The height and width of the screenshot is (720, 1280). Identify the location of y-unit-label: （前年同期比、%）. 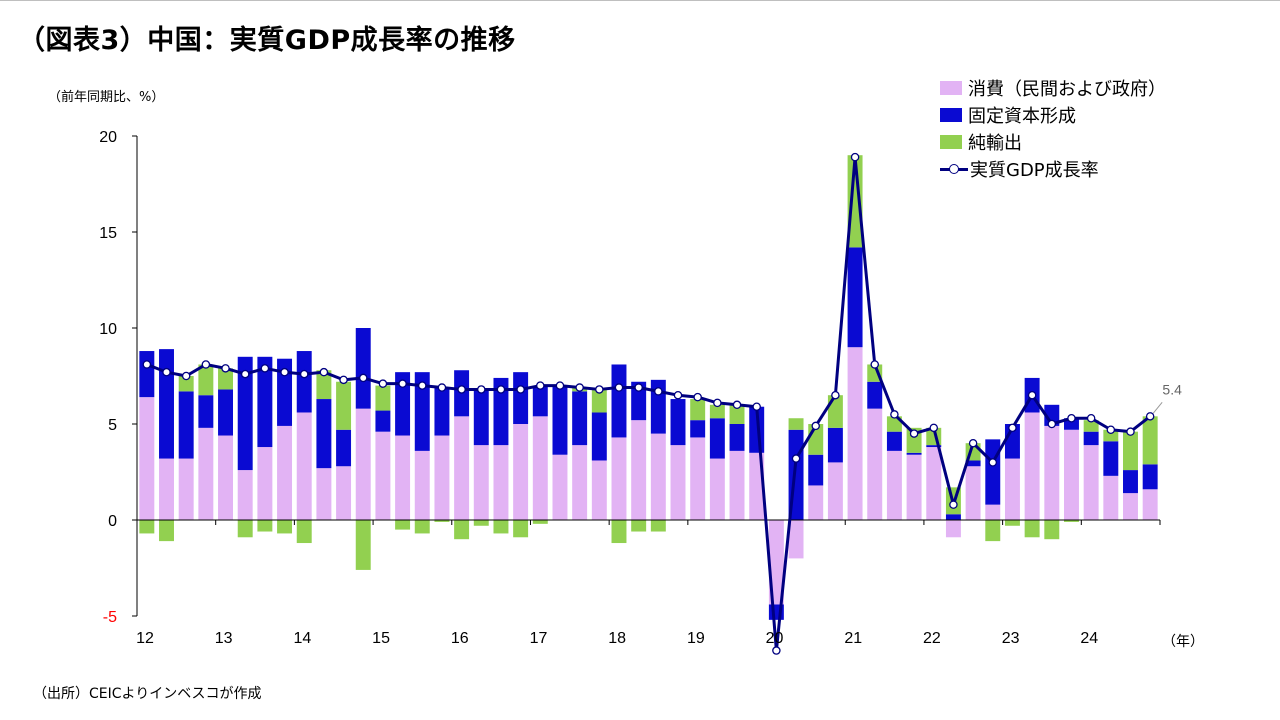
(106, 97).